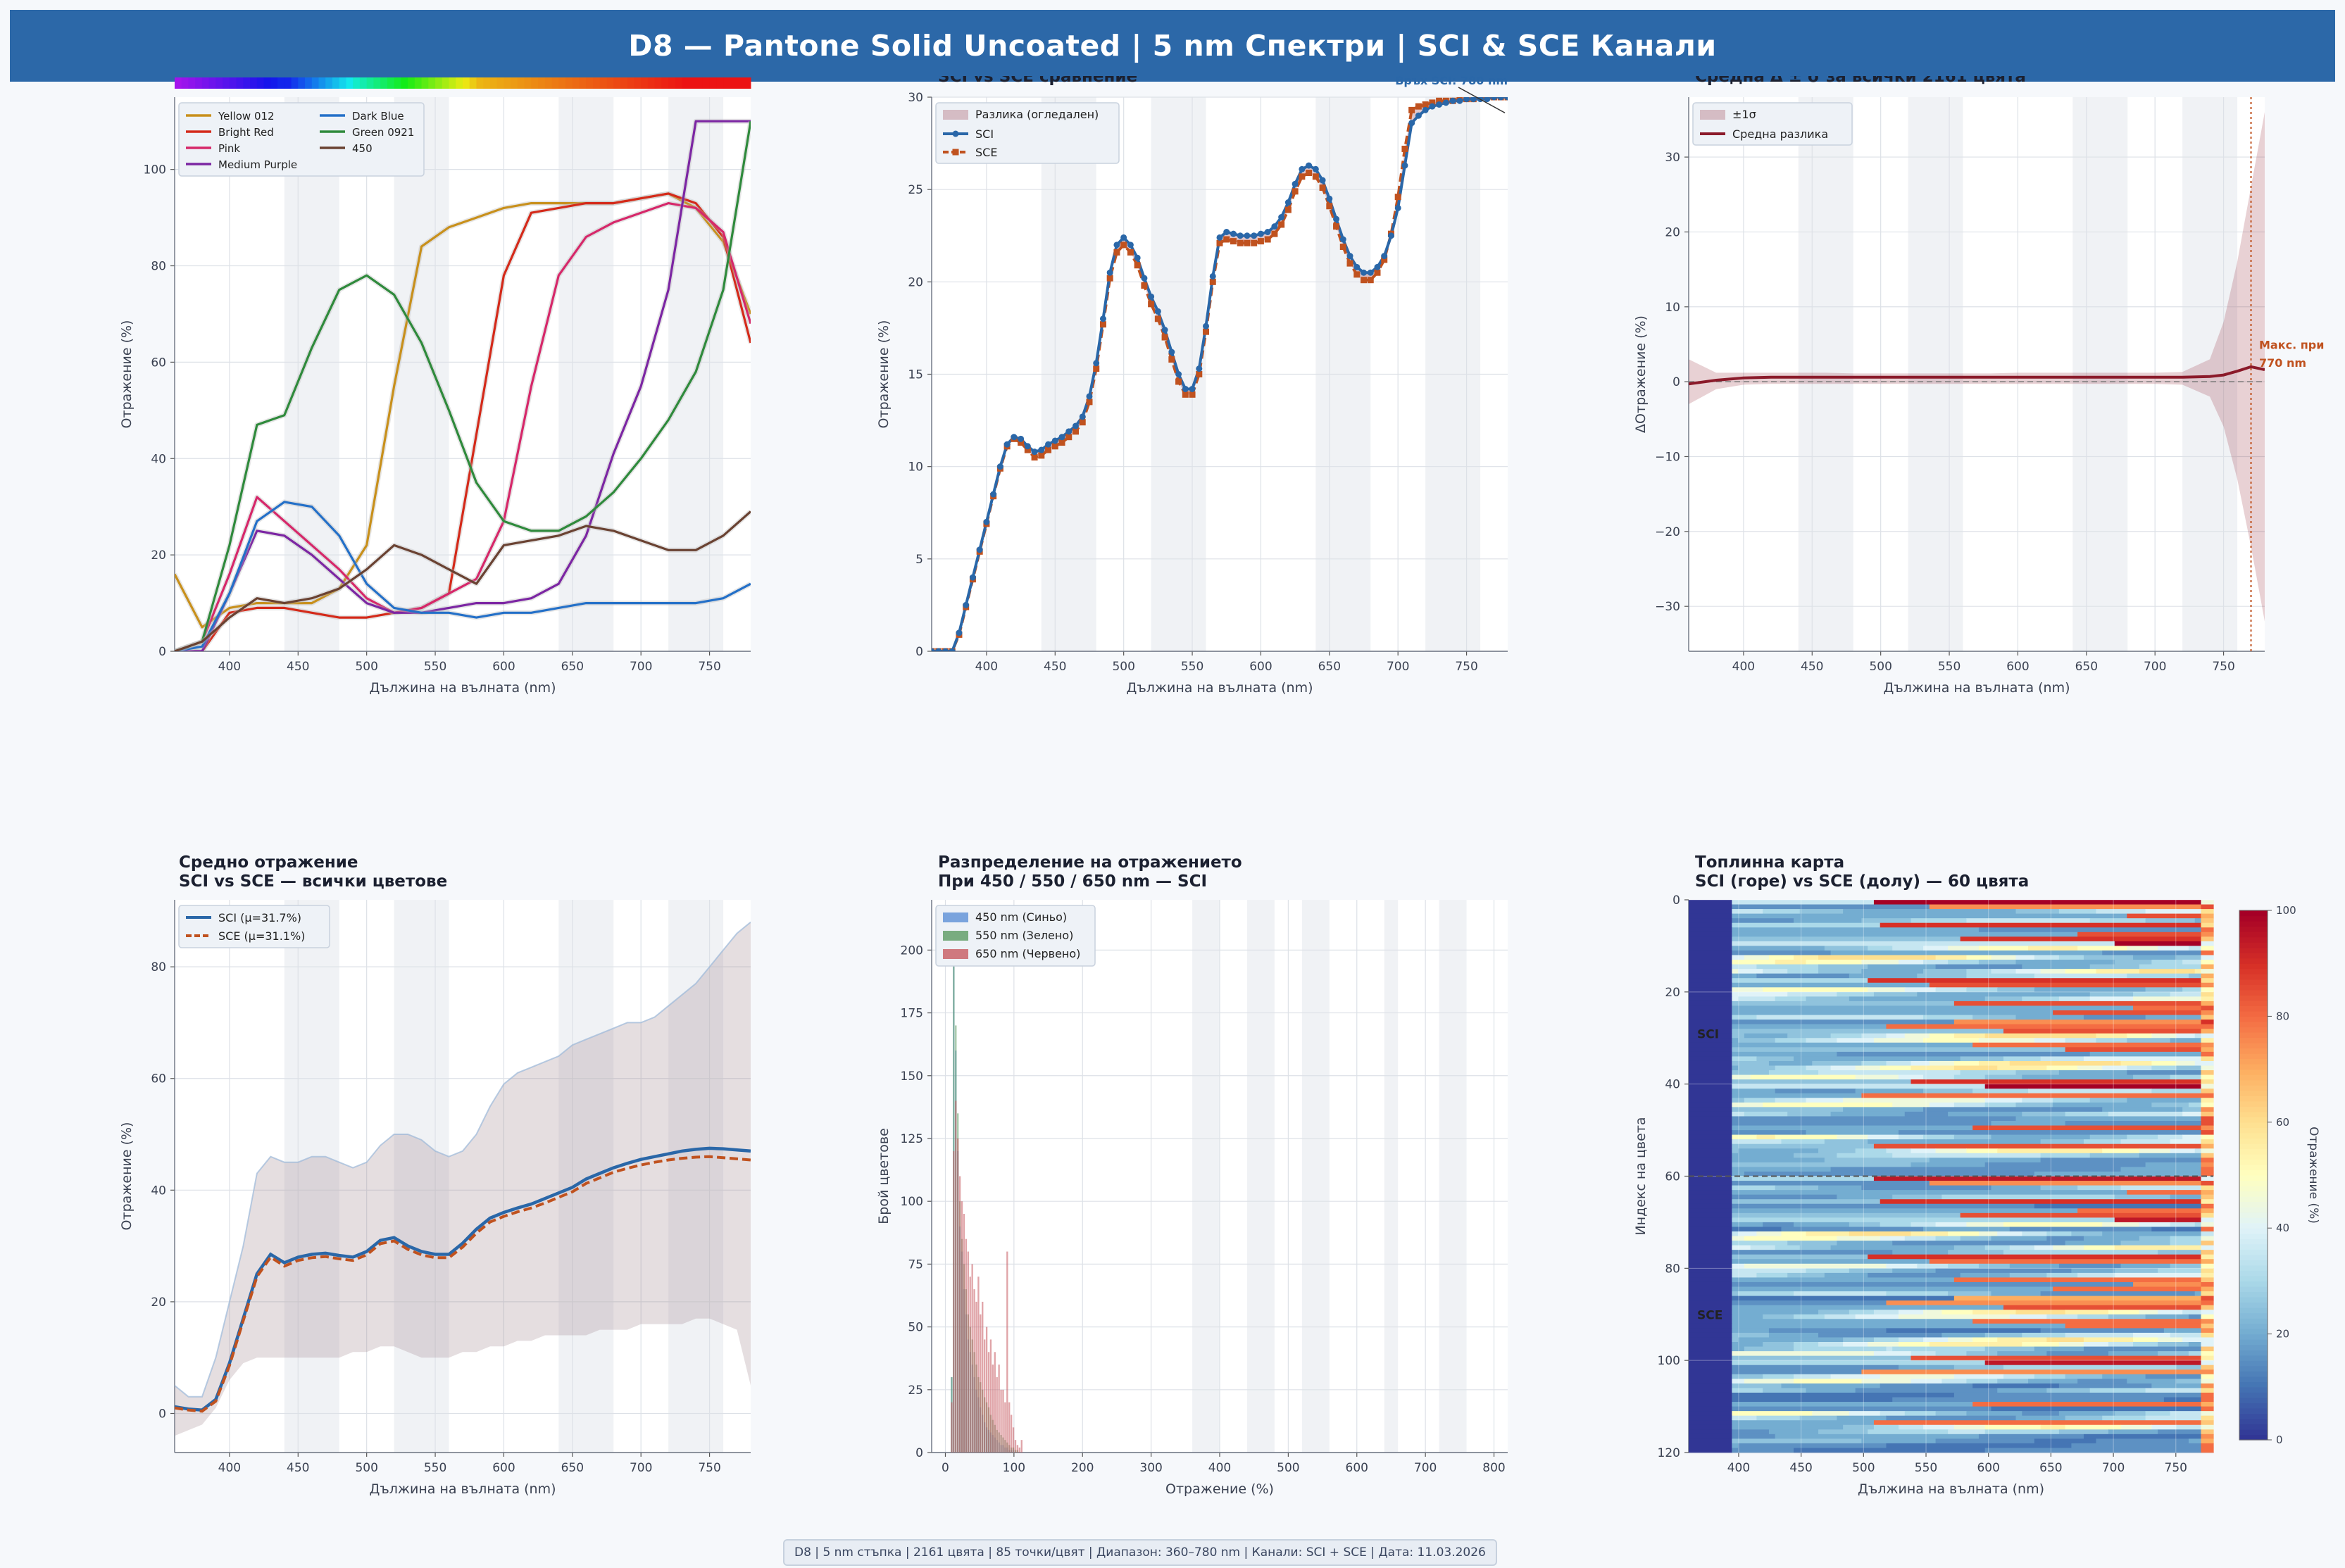 This screenshot has width=2345, height=1568. Describe the element at coordinates (463, 580) in the screenshot. I see `series-line` at that location.